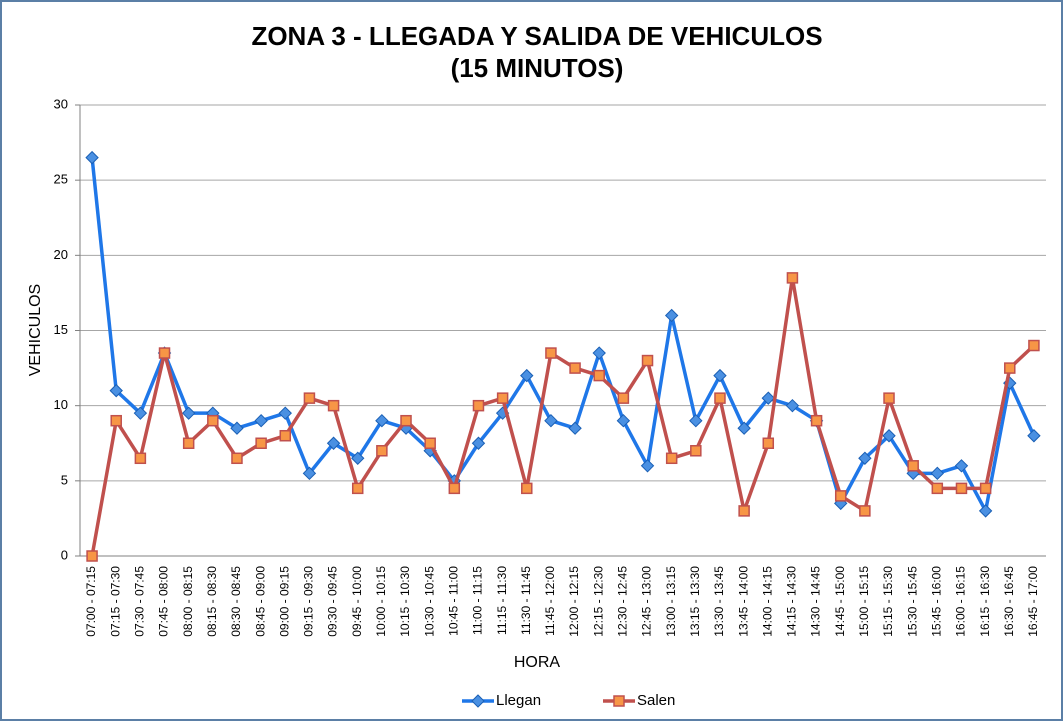 Image resolution: width=1064 pixels, height=722 pixels. I want to click on x-tick-label: 15:15 - 15:30, so click(888, 601).